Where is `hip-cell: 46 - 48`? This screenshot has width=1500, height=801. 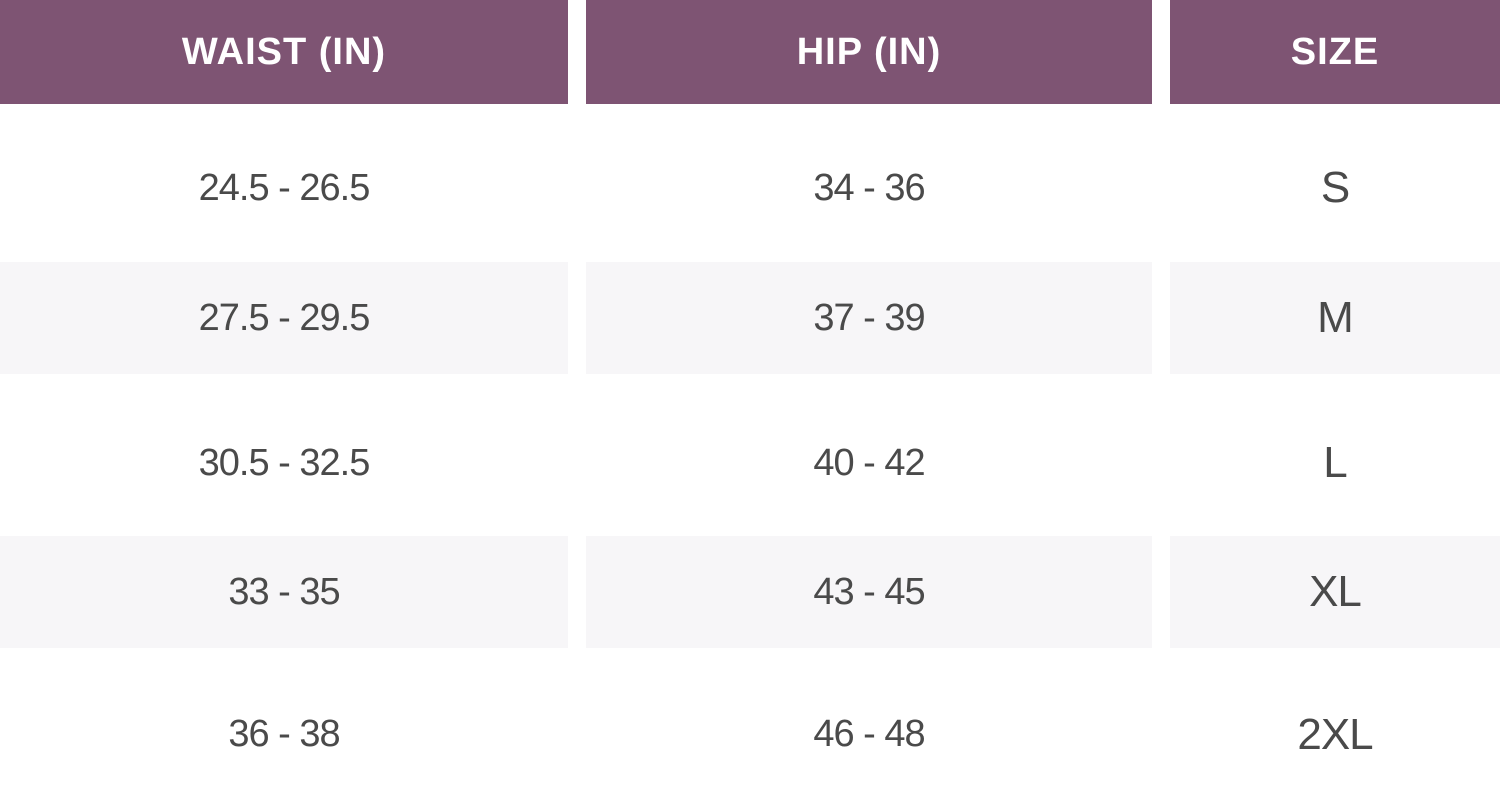
hip-cell: 46 - 48 is located at coordinates (869, 734).